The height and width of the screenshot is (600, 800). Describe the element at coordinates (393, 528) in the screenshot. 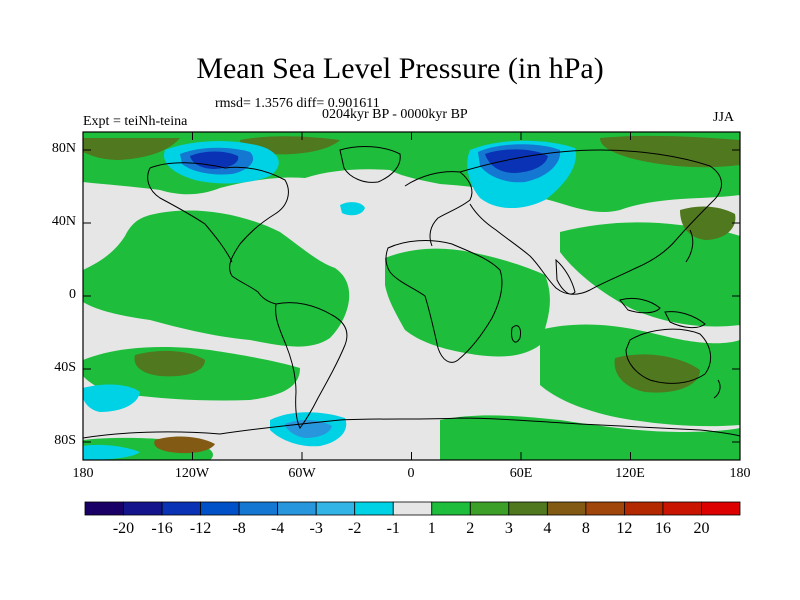

I see `colorbar-label: -1` at that location.